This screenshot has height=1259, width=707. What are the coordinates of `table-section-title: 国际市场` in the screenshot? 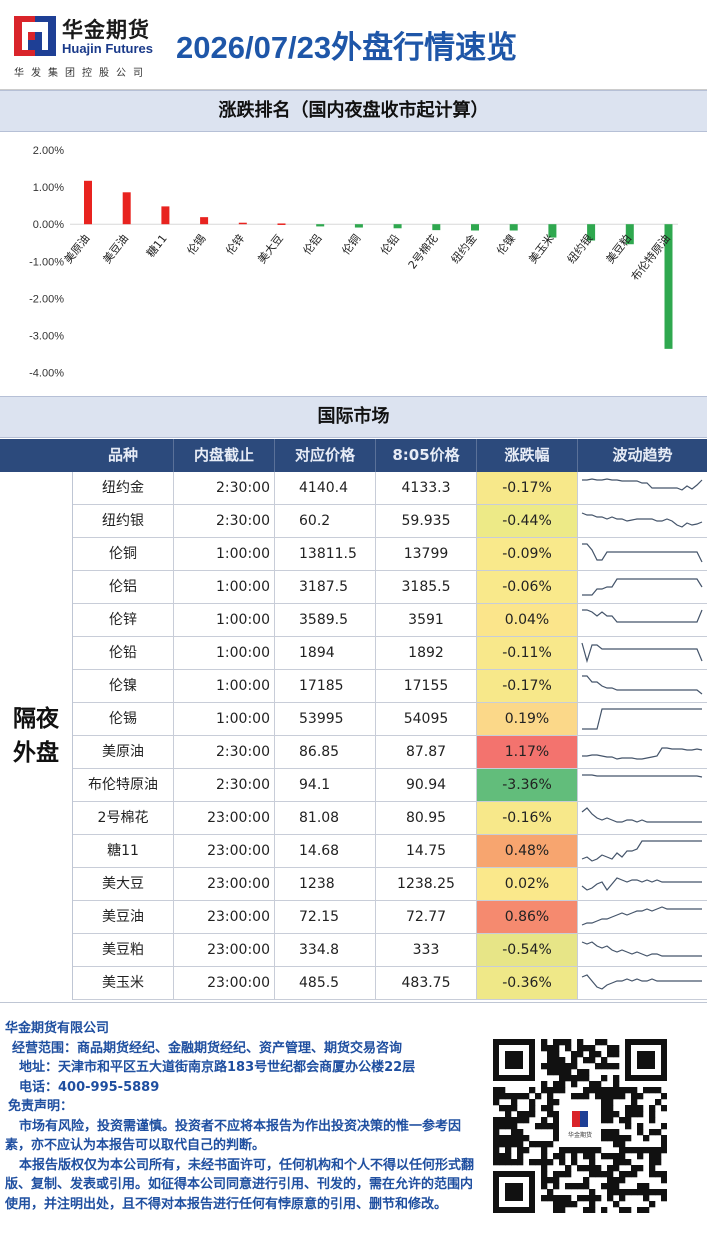 It's located at (353, 417).